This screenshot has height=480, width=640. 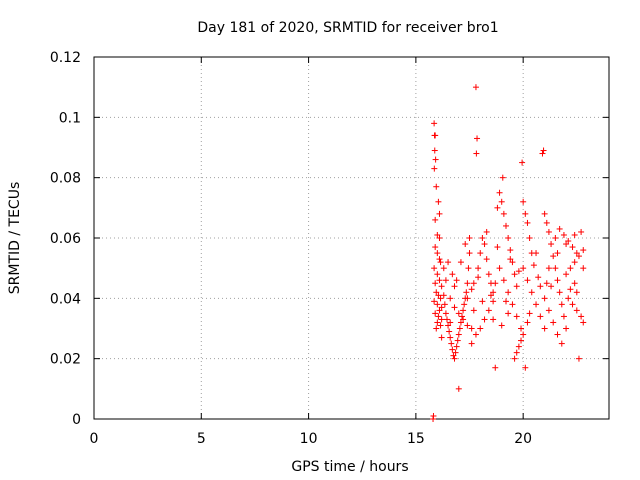 What do you see at coordinates (94, 439) in the screenshot?
I see `x-tick-label: 0` at bounding box center [94, 439].